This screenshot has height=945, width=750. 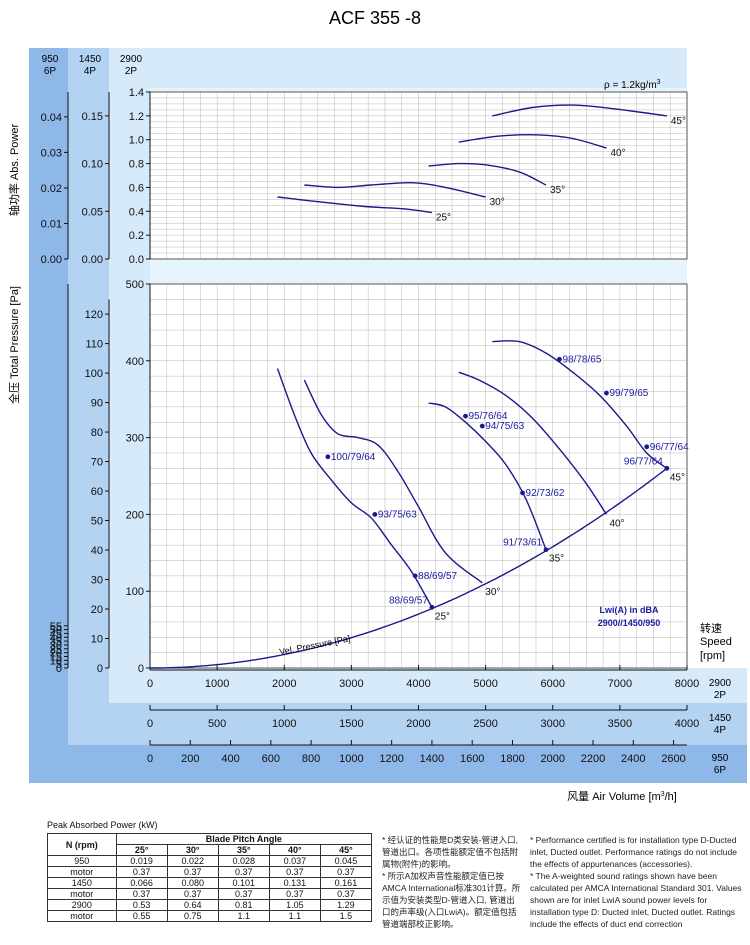 I want to click on table-row-n: 2900, so click(x=82, y=905).